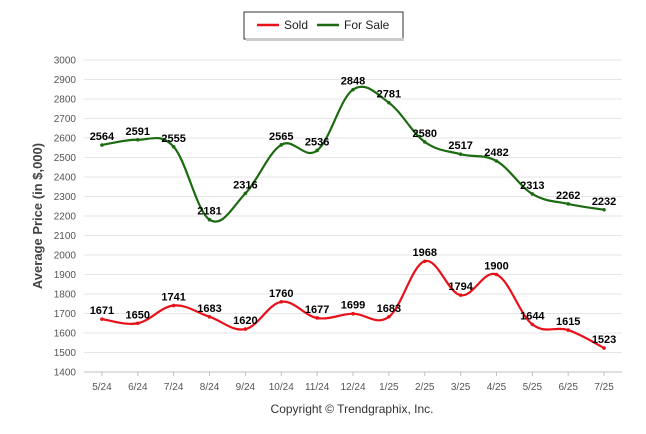 The image size is (646, 434). I want to click on x-tick-label: 10/24, so click(281, 387).